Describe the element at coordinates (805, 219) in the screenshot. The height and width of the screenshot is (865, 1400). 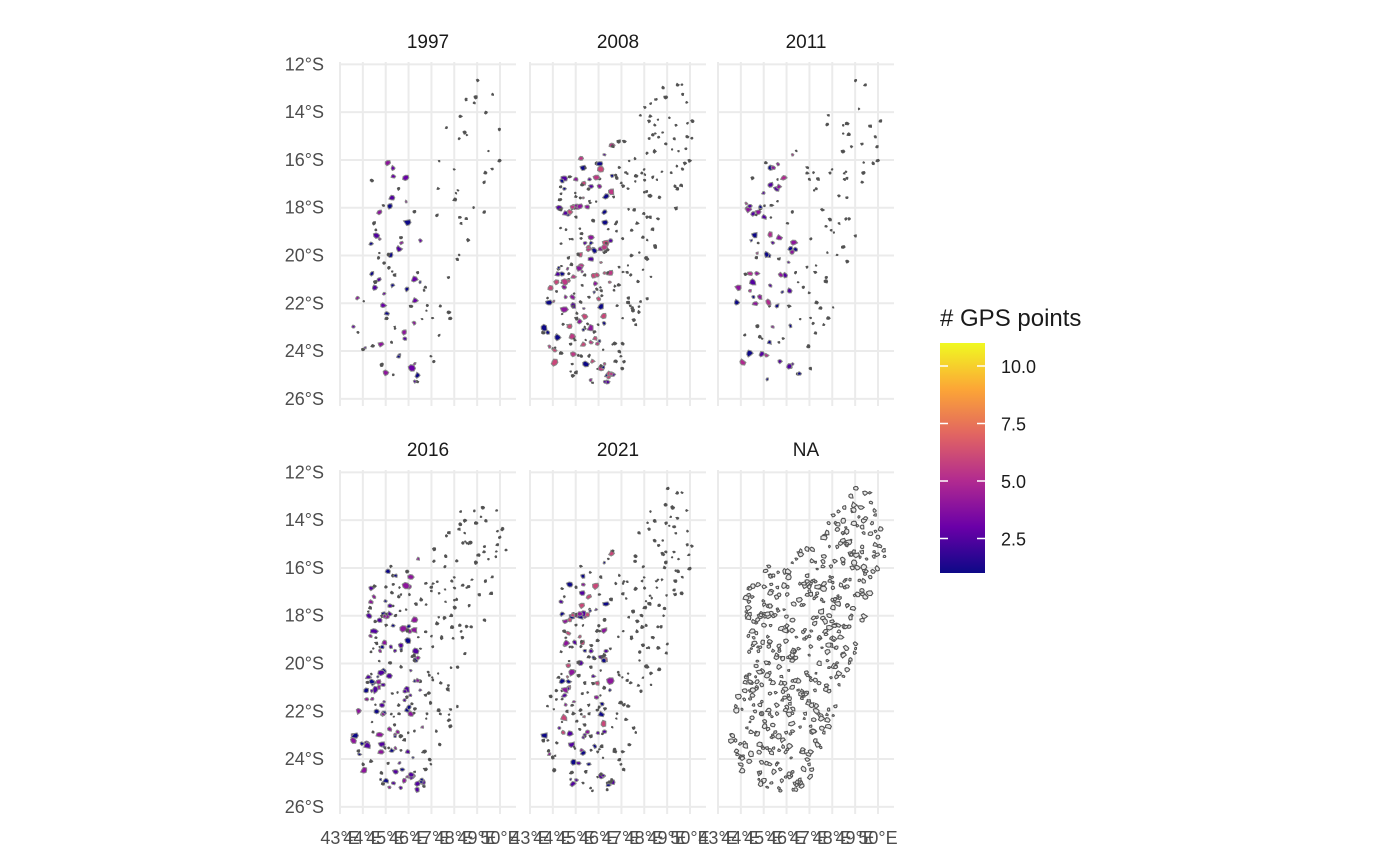
I see `facet-panel: 2011` at that location.